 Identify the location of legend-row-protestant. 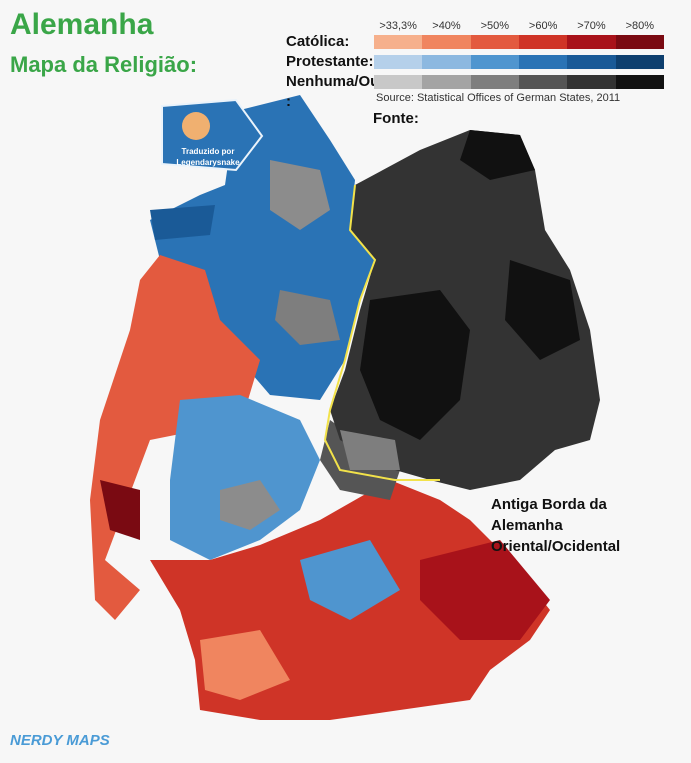
(519, 62).